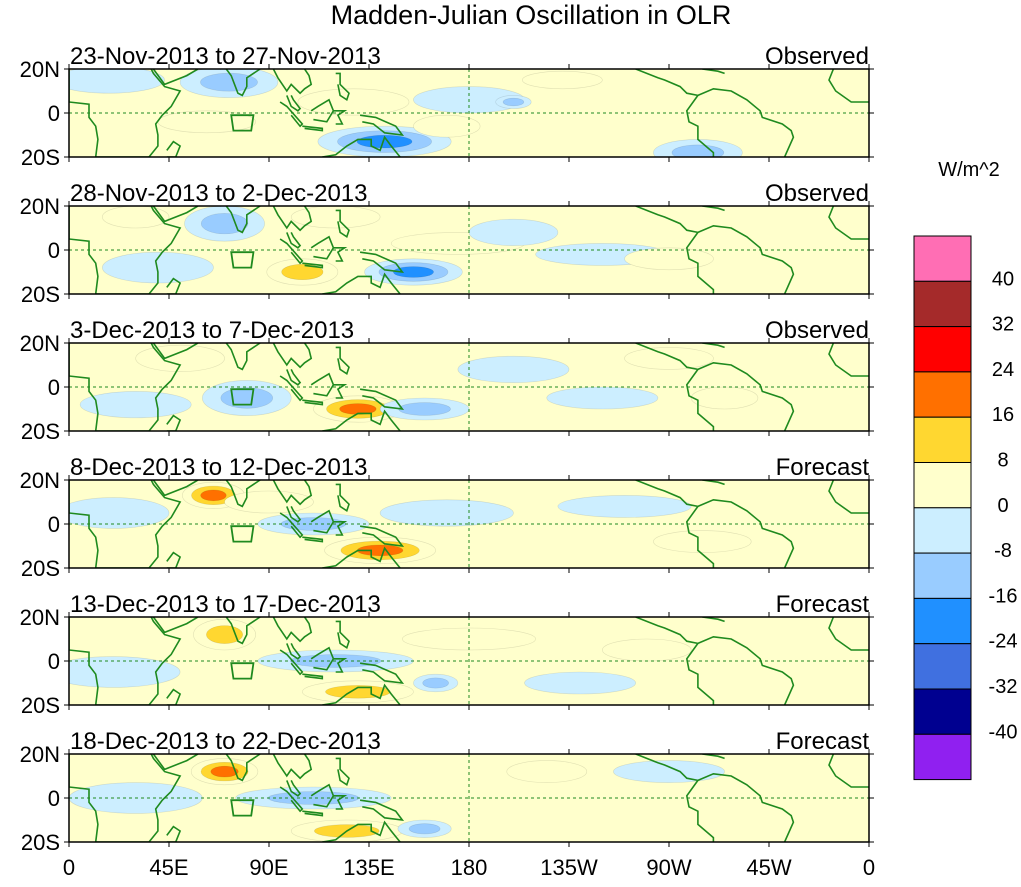 The image size is (1021, 887). I want to click on colorbar-level-label: 32, so click(1003, 325).